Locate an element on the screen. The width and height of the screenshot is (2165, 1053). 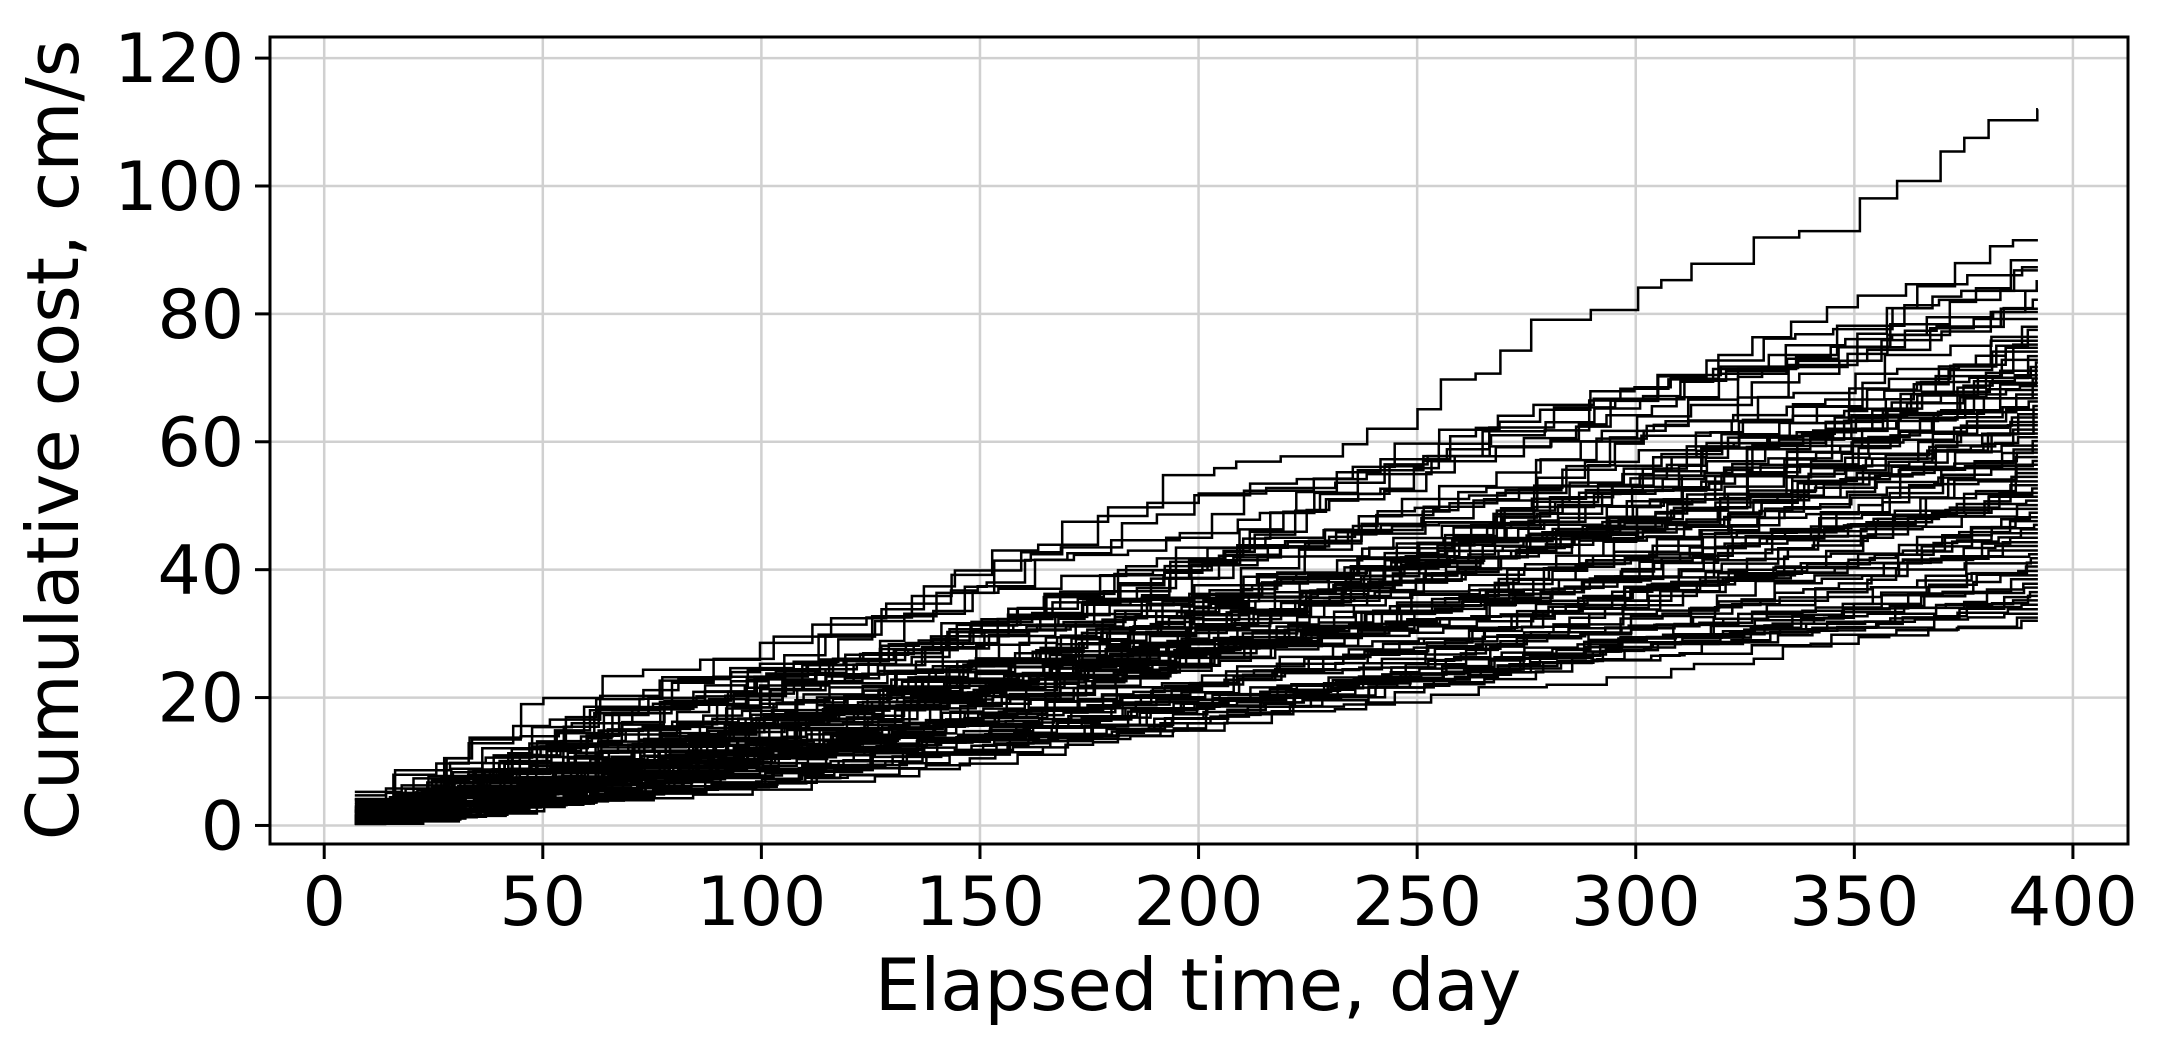
y-tick-label: 120 is located at coordinates (179, 59).